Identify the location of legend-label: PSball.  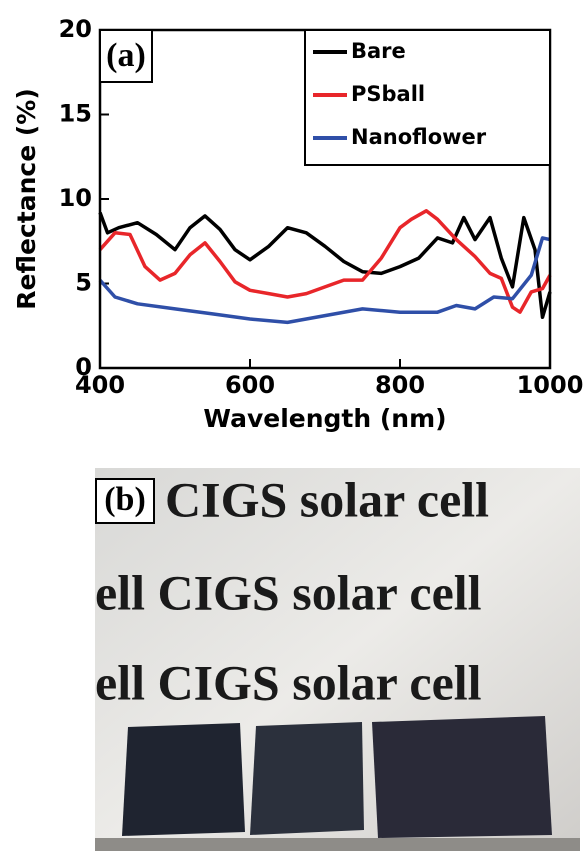
(388, 94).